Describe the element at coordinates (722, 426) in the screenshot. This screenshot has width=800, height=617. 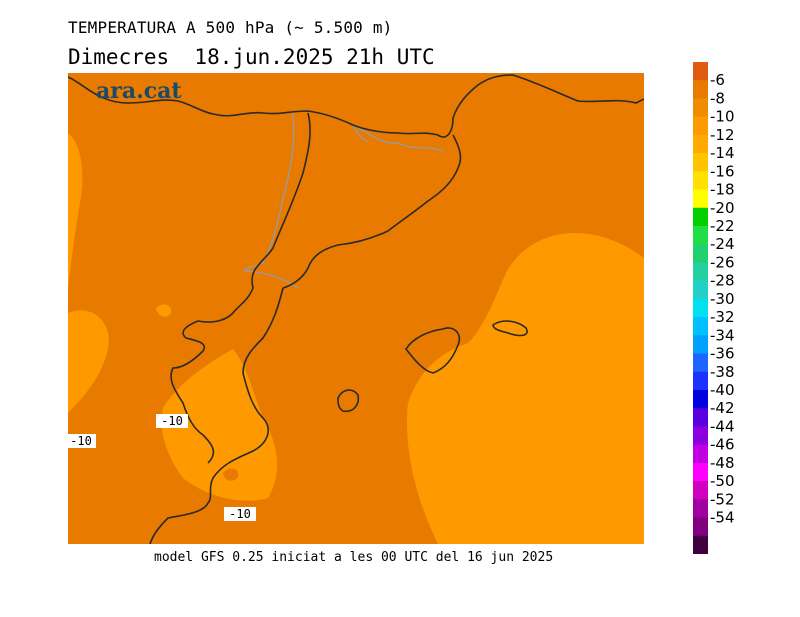
I see `legend-label: -44` at that location.